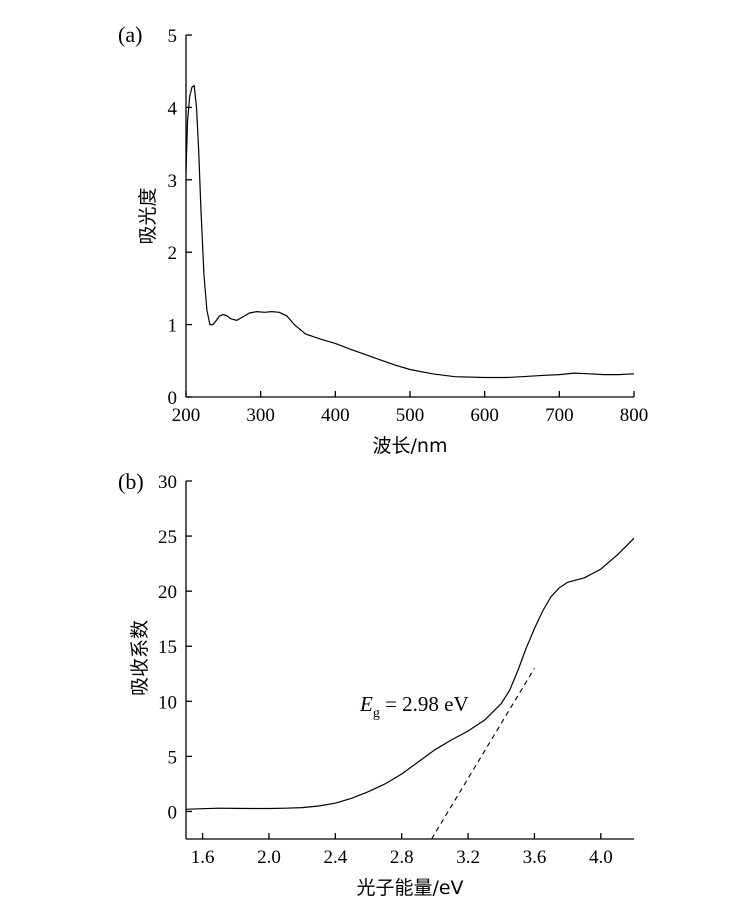 The width and height of the screenshot is (747, 901). What do you see at coordinates (173, 398) in the screenshot?
I see `a-y-tick-label: 0` at bounding box center [173, 398].